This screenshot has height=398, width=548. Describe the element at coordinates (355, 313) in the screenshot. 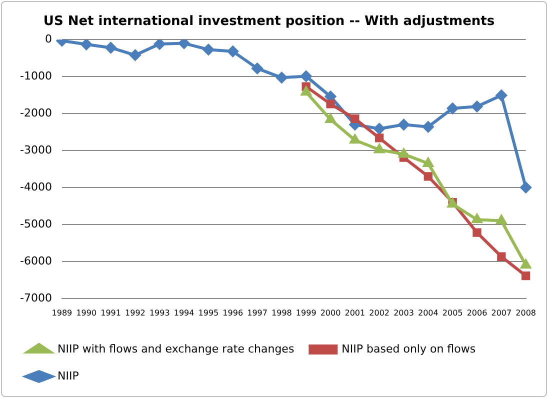

I see `x-tick-label: 2001` at that location.